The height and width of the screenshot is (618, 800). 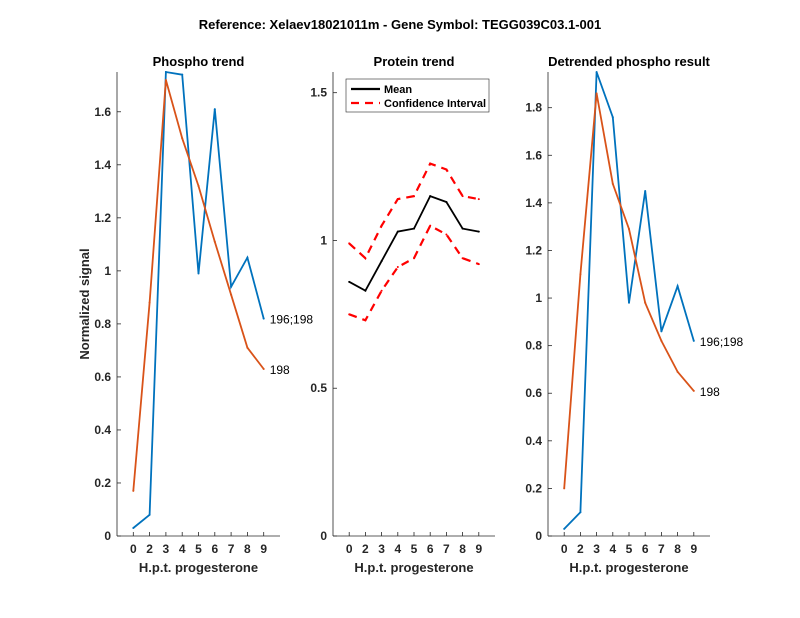 I want to click on y-tick-label: 0.2, so click(x=533, y=488).